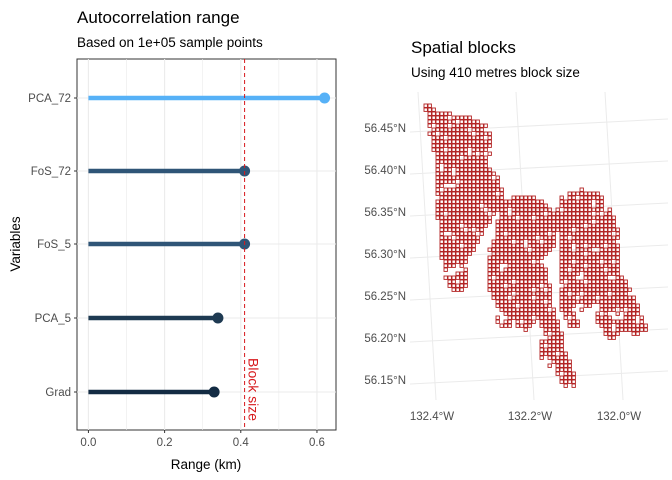 This screenshot has height=480, width=672. I want to click on latitude-line, so click(539, 167).